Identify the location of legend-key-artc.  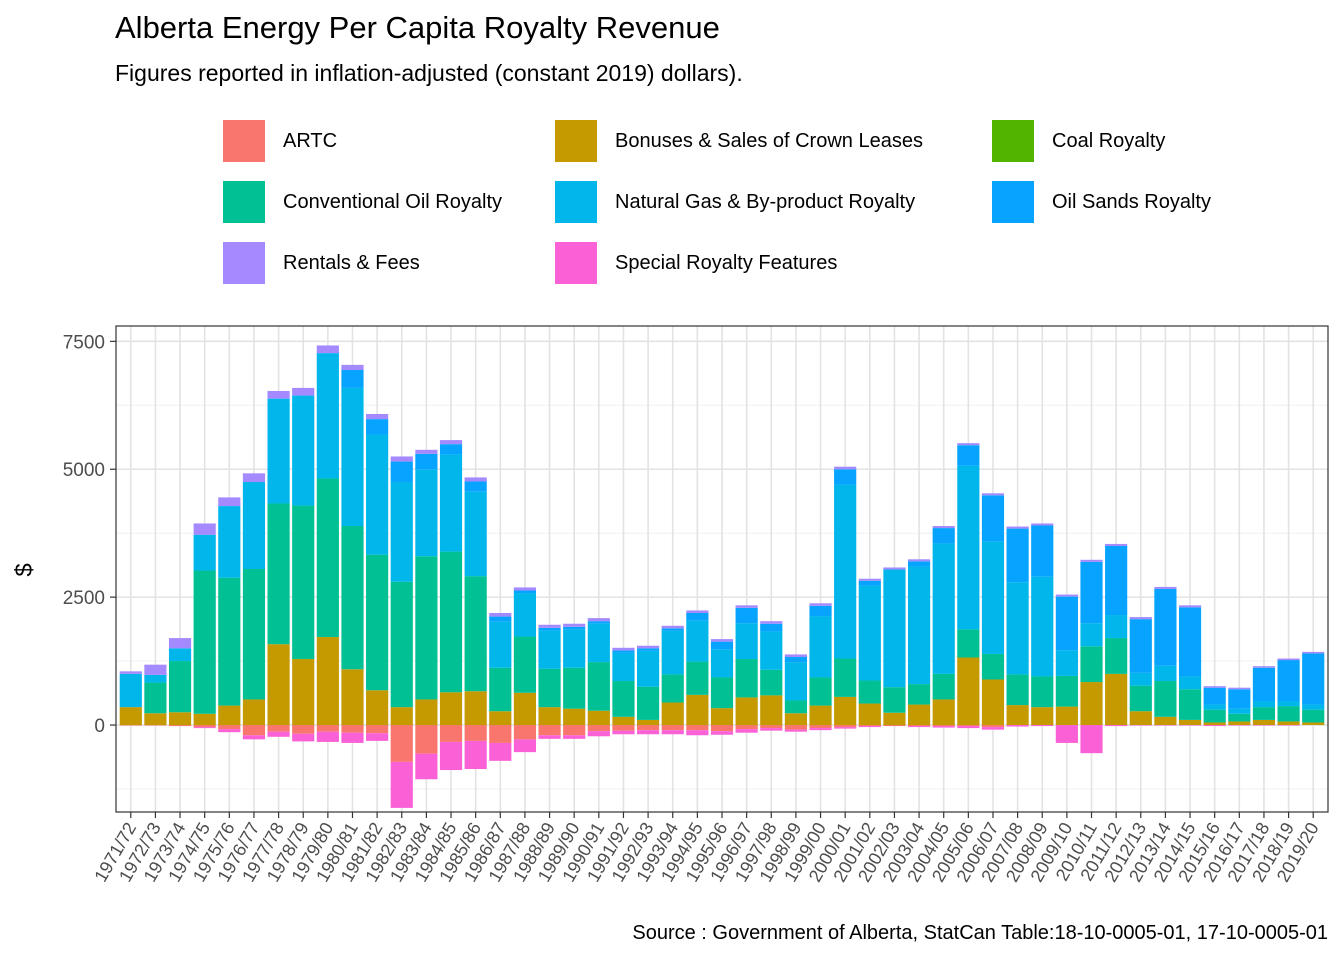
(244, 141).